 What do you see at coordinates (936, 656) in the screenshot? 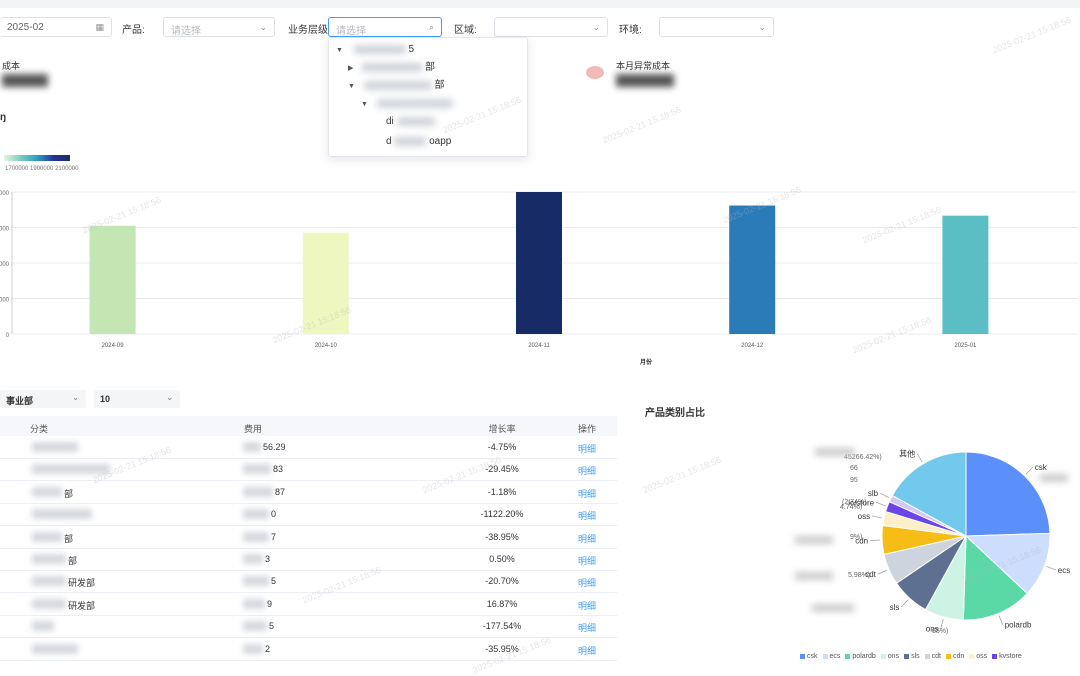
I see `legend-label: cdt` at bounding box center [936, 656].